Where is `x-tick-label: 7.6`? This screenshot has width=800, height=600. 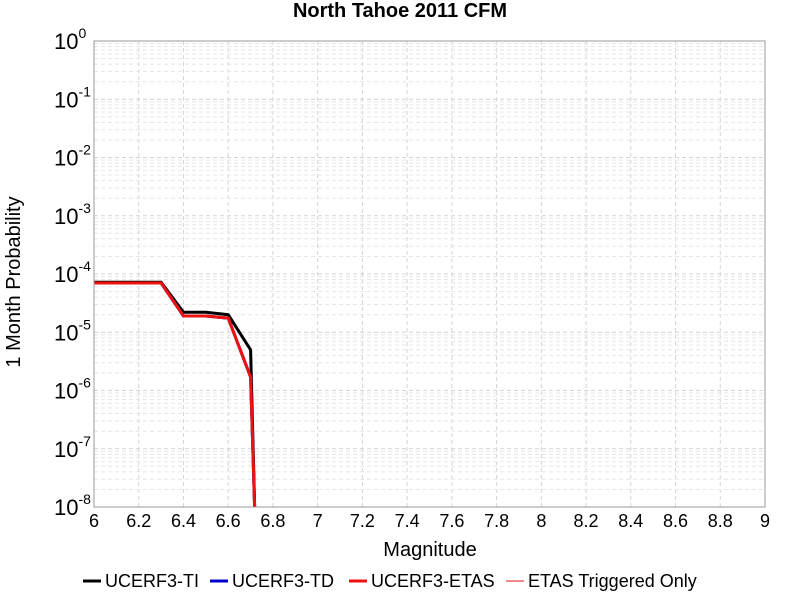 x-tick-label: 7.6 is located at coordinates (451, 521).